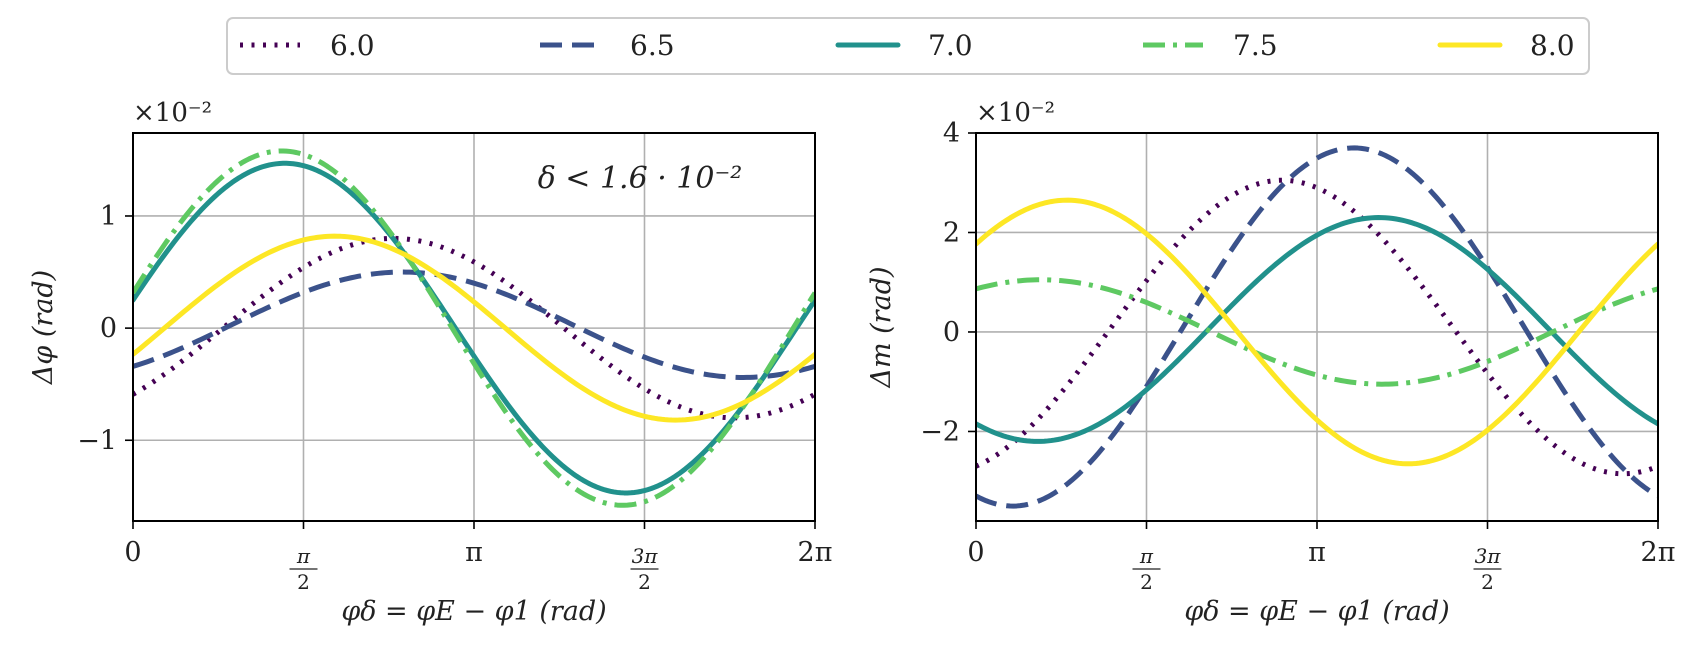 This screenshot has height=653, width=1688. Describe the element at coordinates (652, 45) in the screenshot. I see `legend-label: 6.5` at that location.